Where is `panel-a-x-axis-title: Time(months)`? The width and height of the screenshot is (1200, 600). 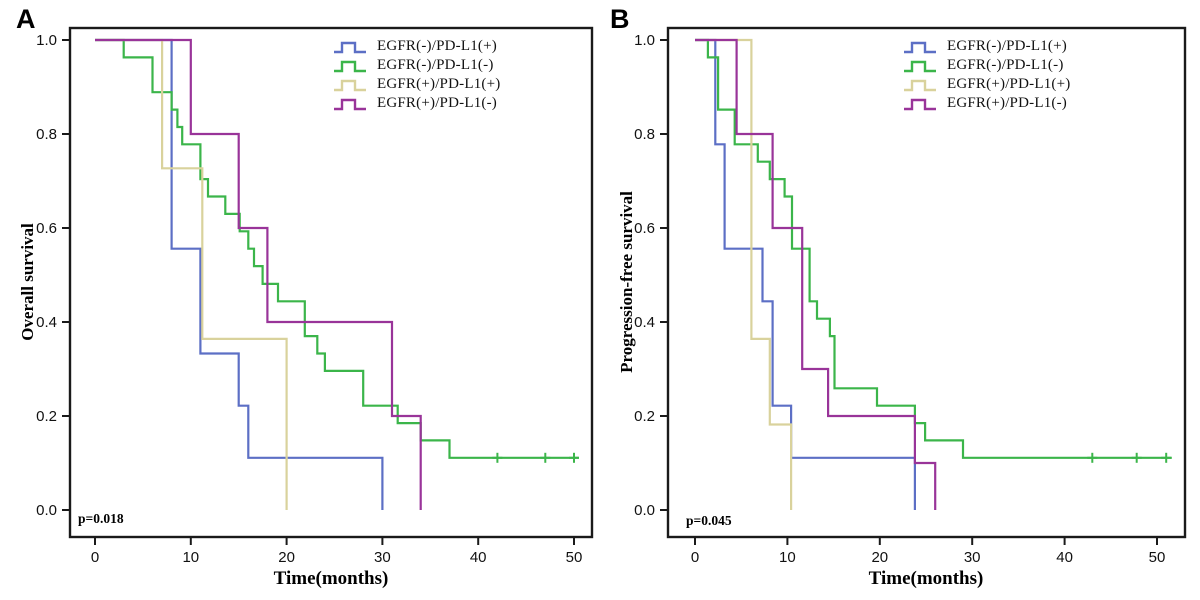 panel-a-x-axis-title: Time(months) is located at coordinates (331, 578).